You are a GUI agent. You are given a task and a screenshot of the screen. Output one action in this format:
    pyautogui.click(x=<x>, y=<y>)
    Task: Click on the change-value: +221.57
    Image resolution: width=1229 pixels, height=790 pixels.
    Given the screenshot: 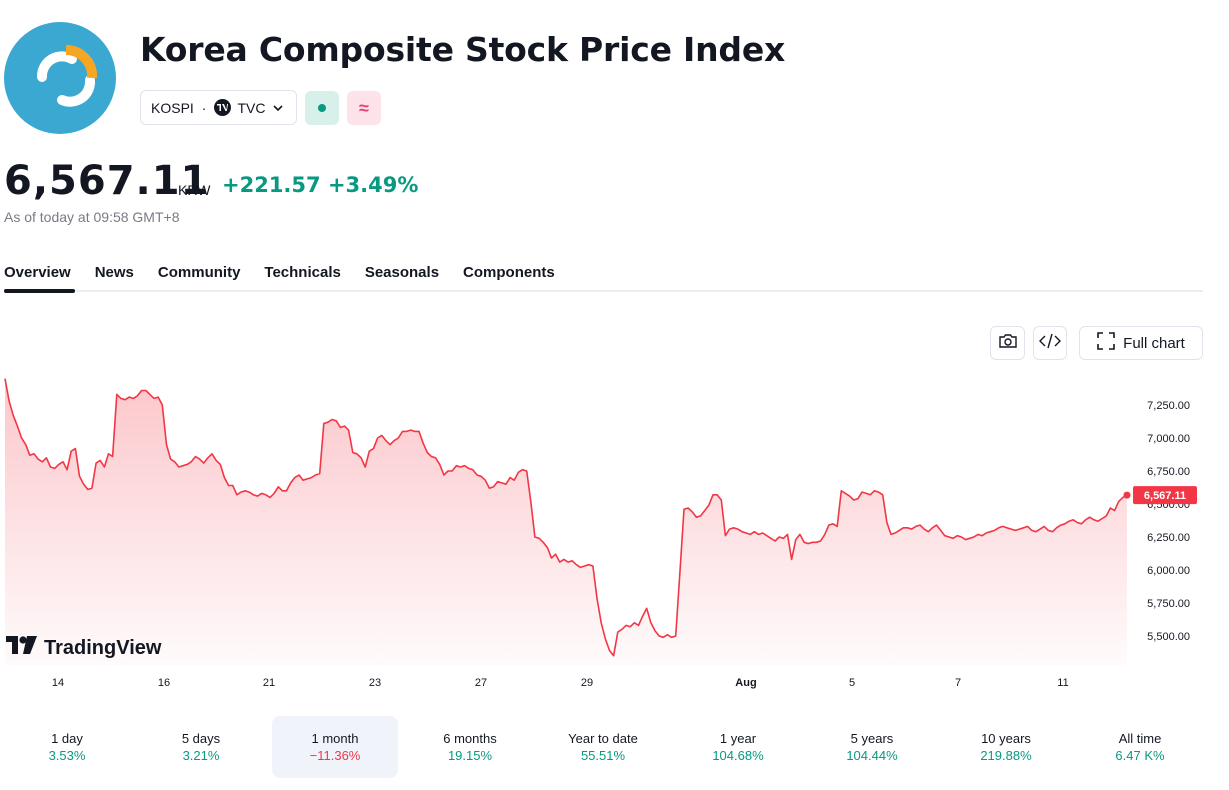 What is the action you would take?
    pyautogui.click(x=271, y=185)
    